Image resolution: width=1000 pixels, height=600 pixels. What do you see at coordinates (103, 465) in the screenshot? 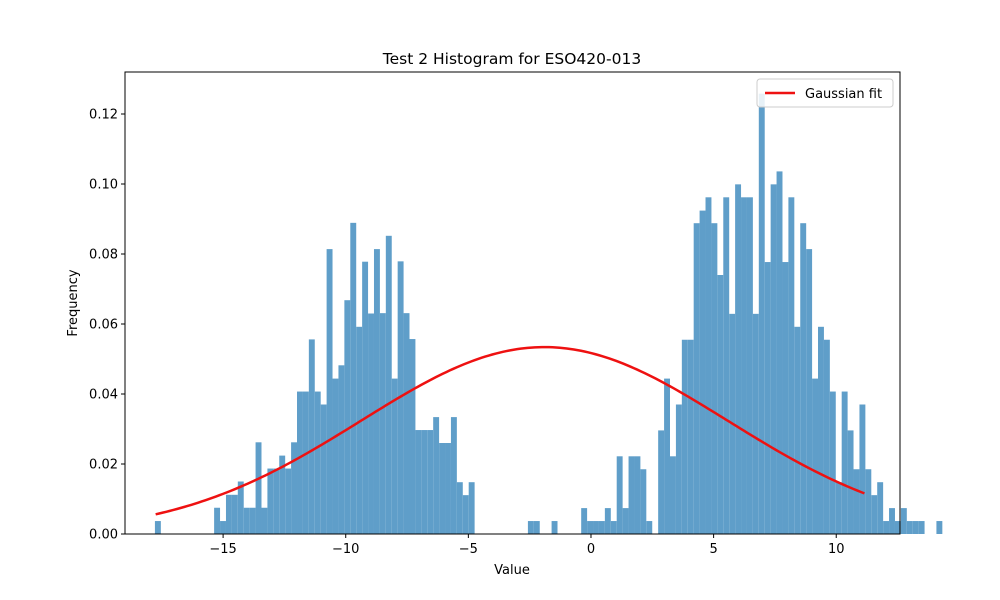
I see `y-tick-label: 0.02` at bounding box center [103, 465].